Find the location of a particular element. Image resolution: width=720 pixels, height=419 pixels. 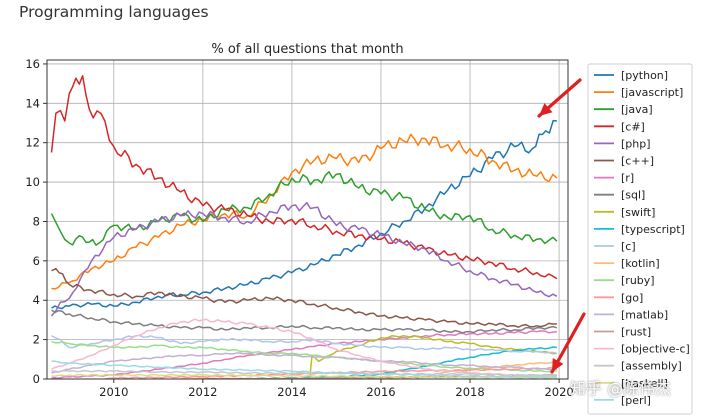

x-tick-label: 2012 is located at coordinates (202, 392).